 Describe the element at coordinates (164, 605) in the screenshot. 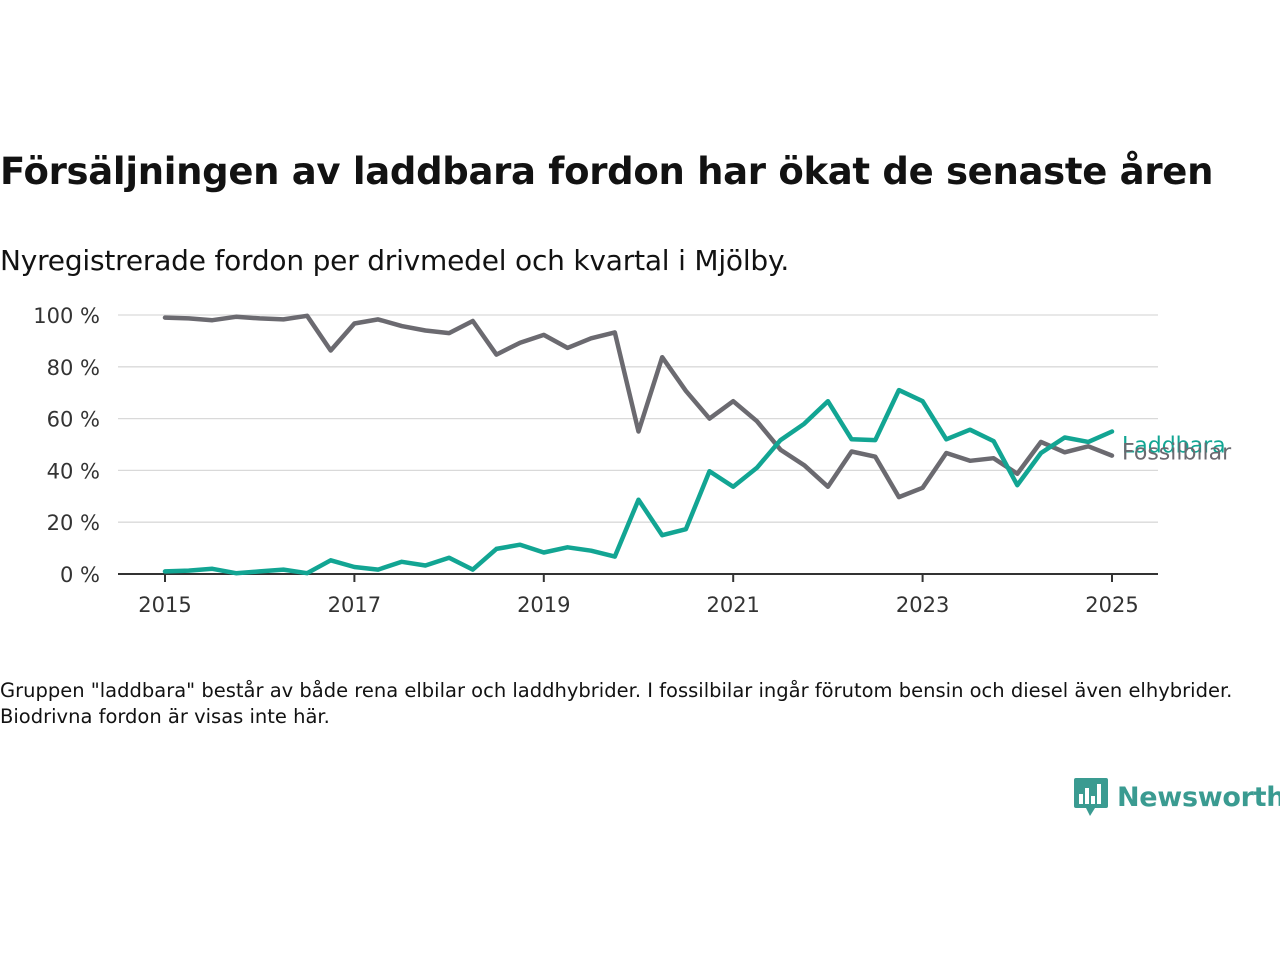

I see `x-tick-label: 2015` at that location.